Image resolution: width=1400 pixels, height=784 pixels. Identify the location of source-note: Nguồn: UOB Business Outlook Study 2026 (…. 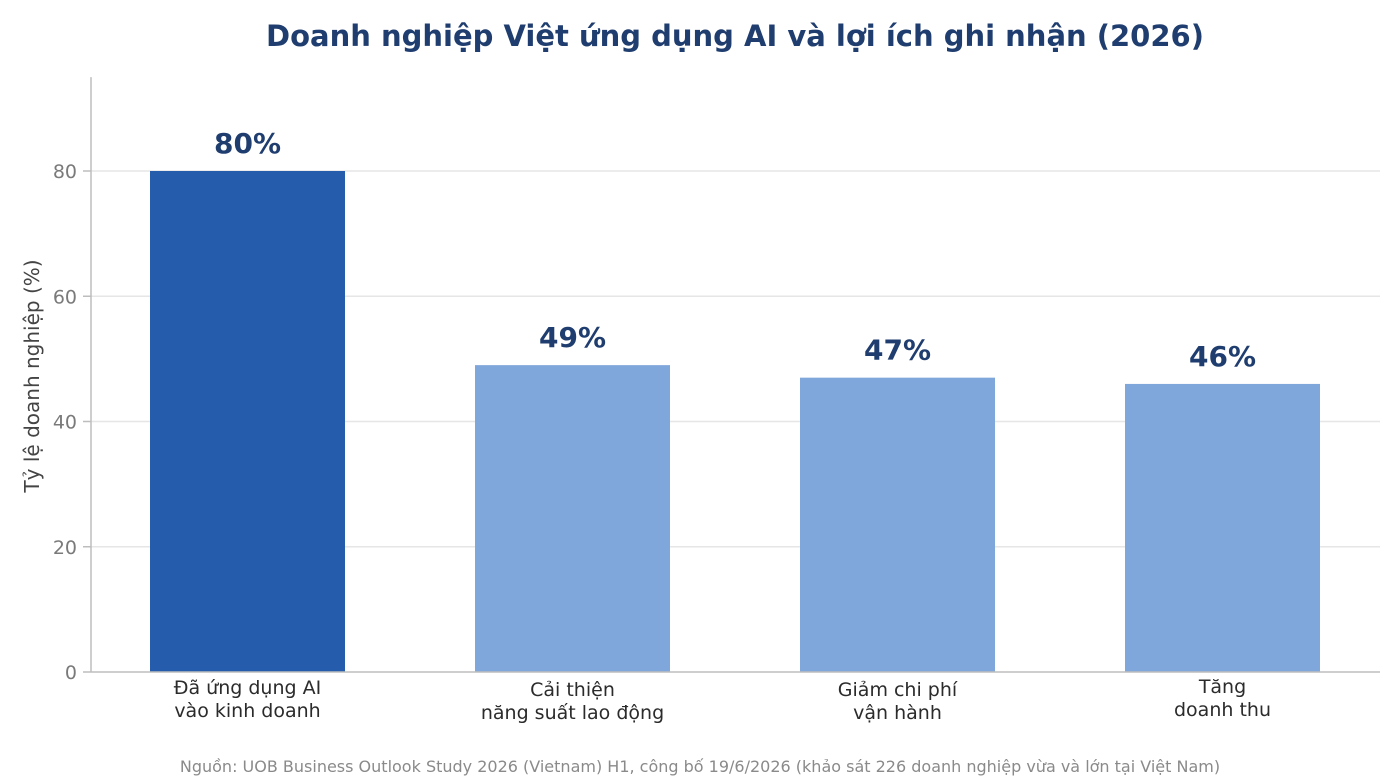
(700, 766).